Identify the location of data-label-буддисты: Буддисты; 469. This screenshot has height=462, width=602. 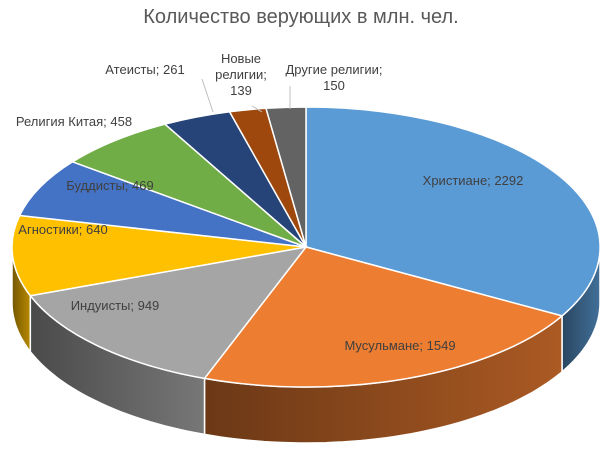
(109, 185).